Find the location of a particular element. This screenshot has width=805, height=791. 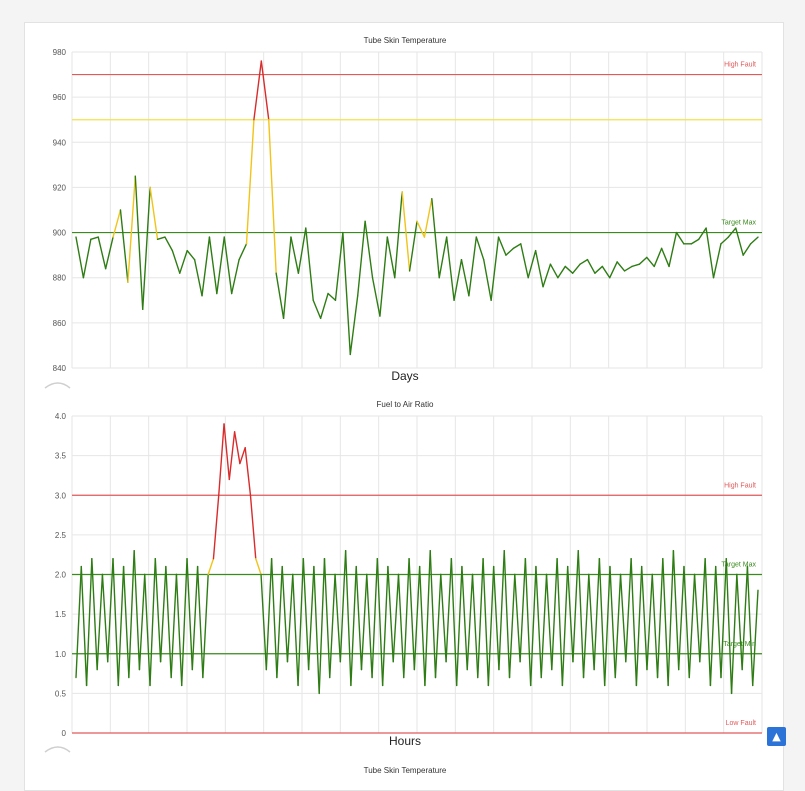

threshold-label: Target Min is located at coordinates (739, 644).